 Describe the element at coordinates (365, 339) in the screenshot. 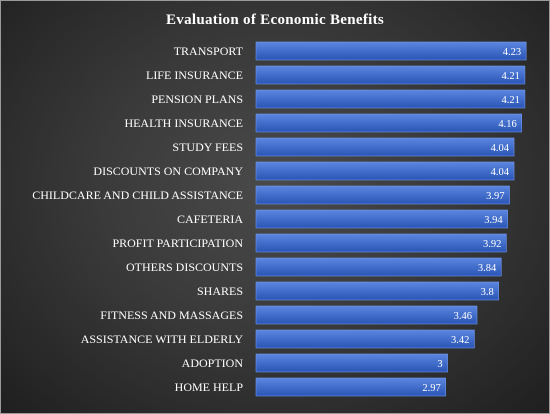

I see `bar-assistance-with-elderly` at that location.